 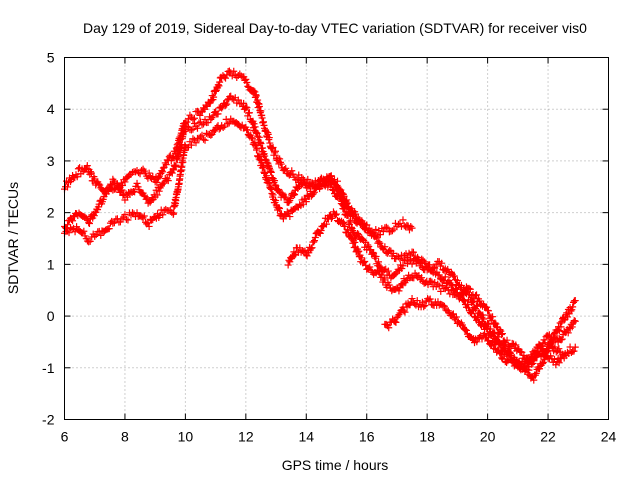 What do you see at coordinates (548, 437) in the screenshot?
I see `x-tick-label: 22` at bounding box center [548, 437].